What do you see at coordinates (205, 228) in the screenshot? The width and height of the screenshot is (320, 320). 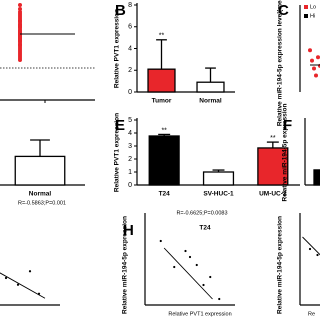 I see `panel-title: T24` at bounding box center [205, 228].